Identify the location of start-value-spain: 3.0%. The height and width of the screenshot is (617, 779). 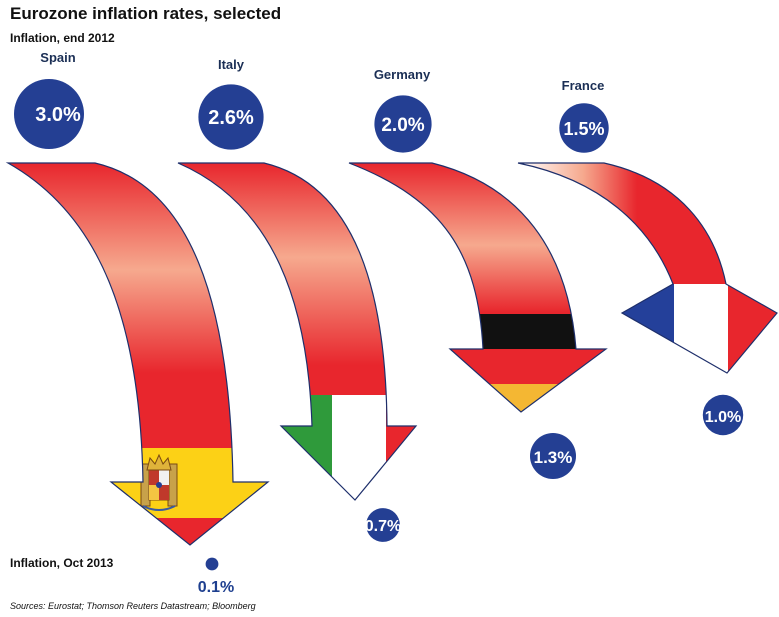
(58, 115).